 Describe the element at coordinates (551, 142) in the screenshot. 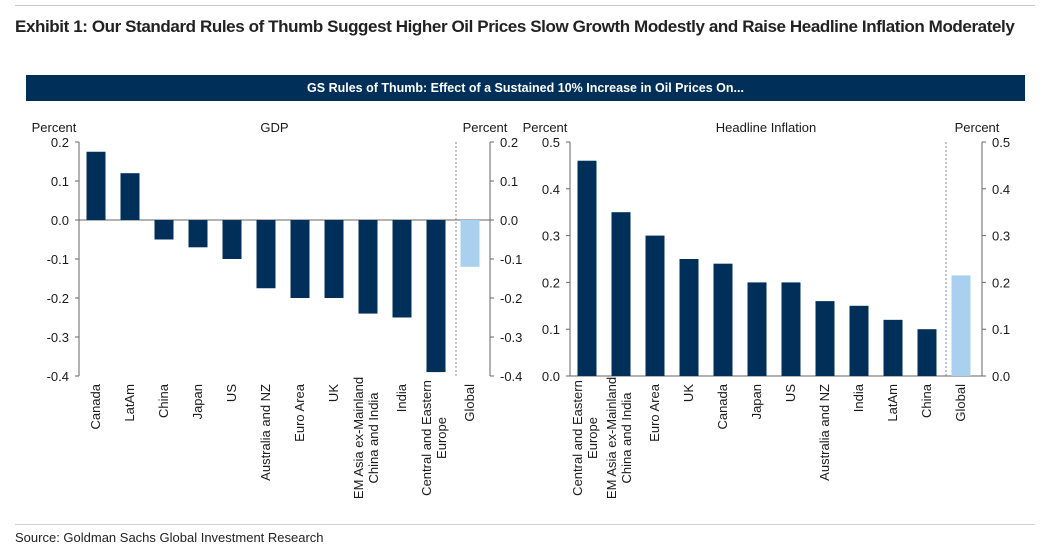

I see `left-tick-label: 0.5` at that location.